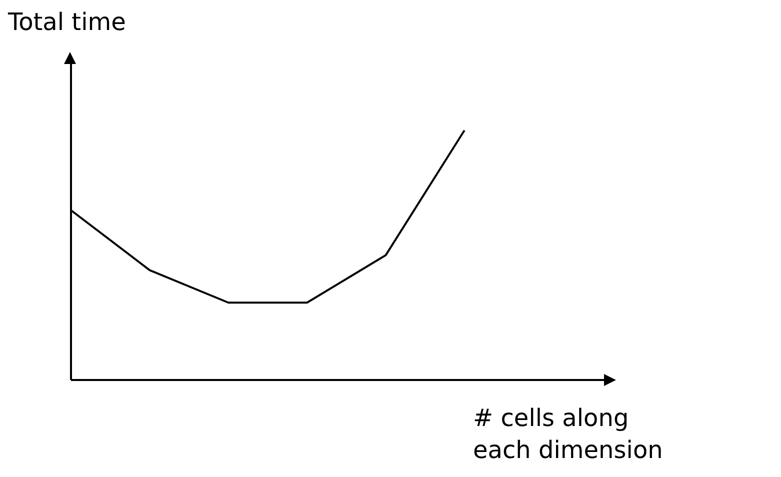 The height and width of the screenshot is (477, 781). I want to click on x-axis-title: # cells along each dimension, so click(568, 434).